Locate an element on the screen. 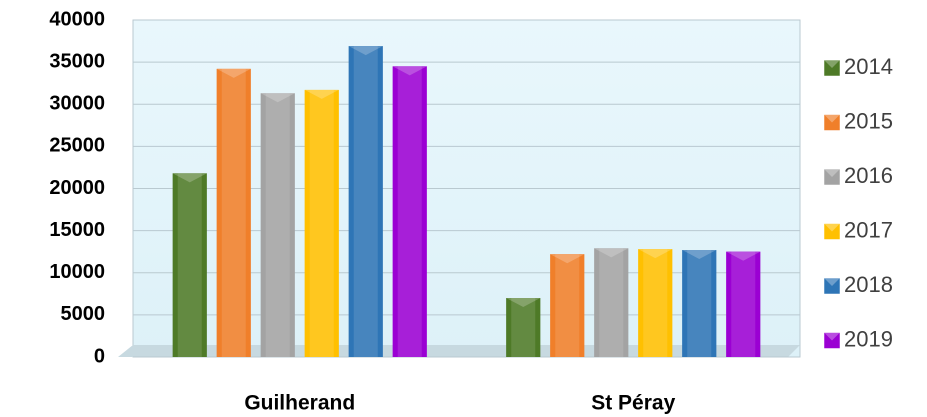 This screenshot has height=417, width=927. legend-label: 2019 is located at coordinates (868, 338).